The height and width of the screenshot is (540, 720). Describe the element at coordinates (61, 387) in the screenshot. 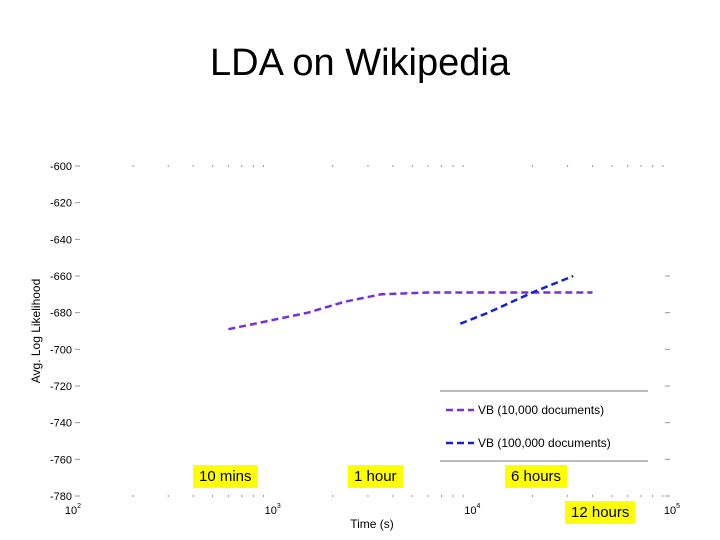

I see `y-tick-label: -720` at that location.